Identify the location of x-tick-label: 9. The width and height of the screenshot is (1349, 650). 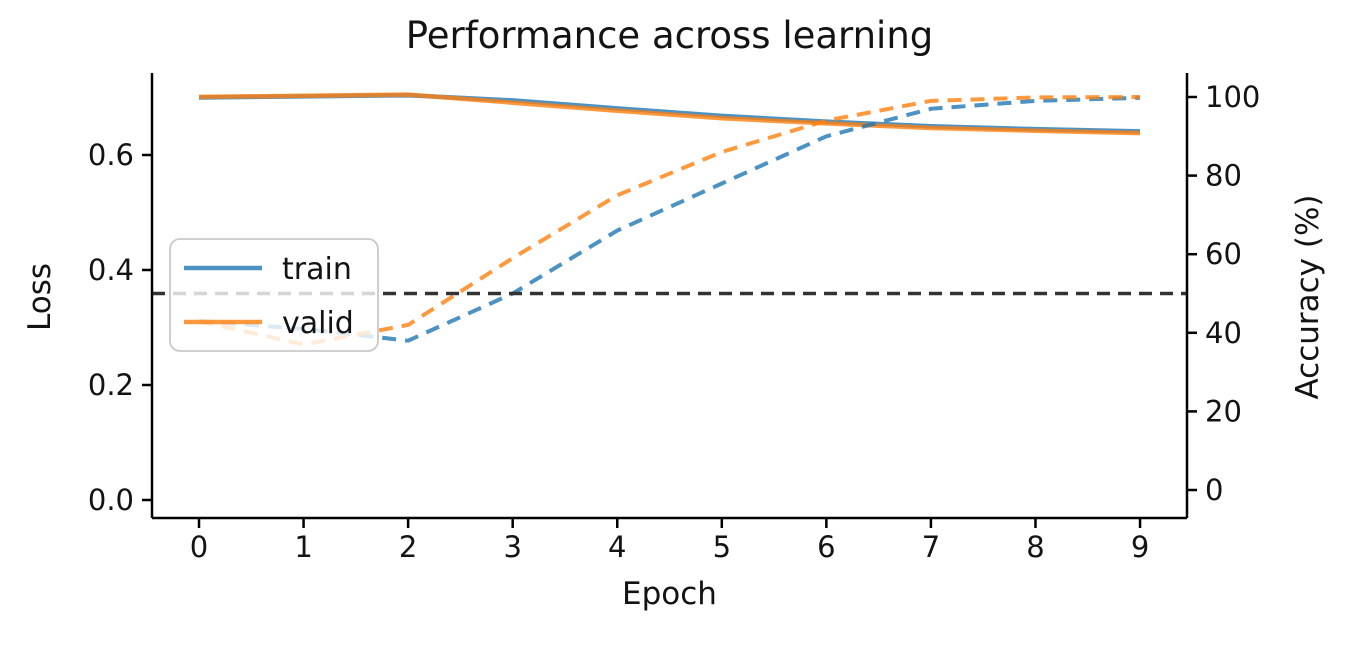
(1140, 547).